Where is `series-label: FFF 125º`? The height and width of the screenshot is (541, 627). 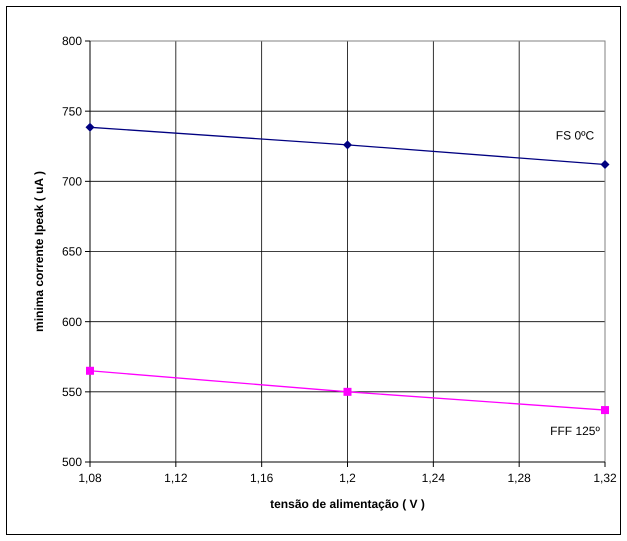
series-label: FFF 125º is located at coordinates (575, 431).